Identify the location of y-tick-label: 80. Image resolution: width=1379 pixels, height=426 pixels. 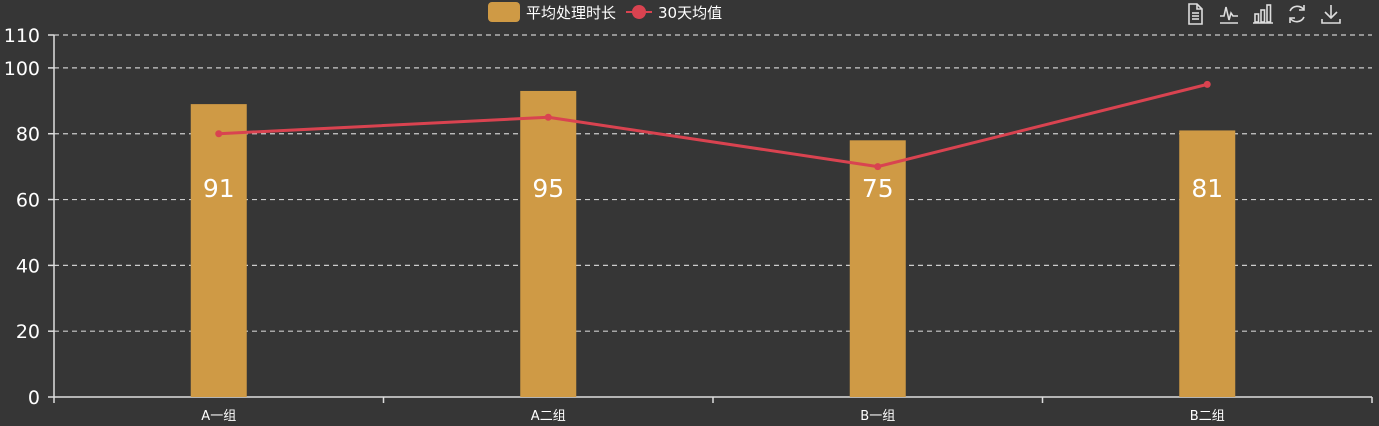
(28, 135).